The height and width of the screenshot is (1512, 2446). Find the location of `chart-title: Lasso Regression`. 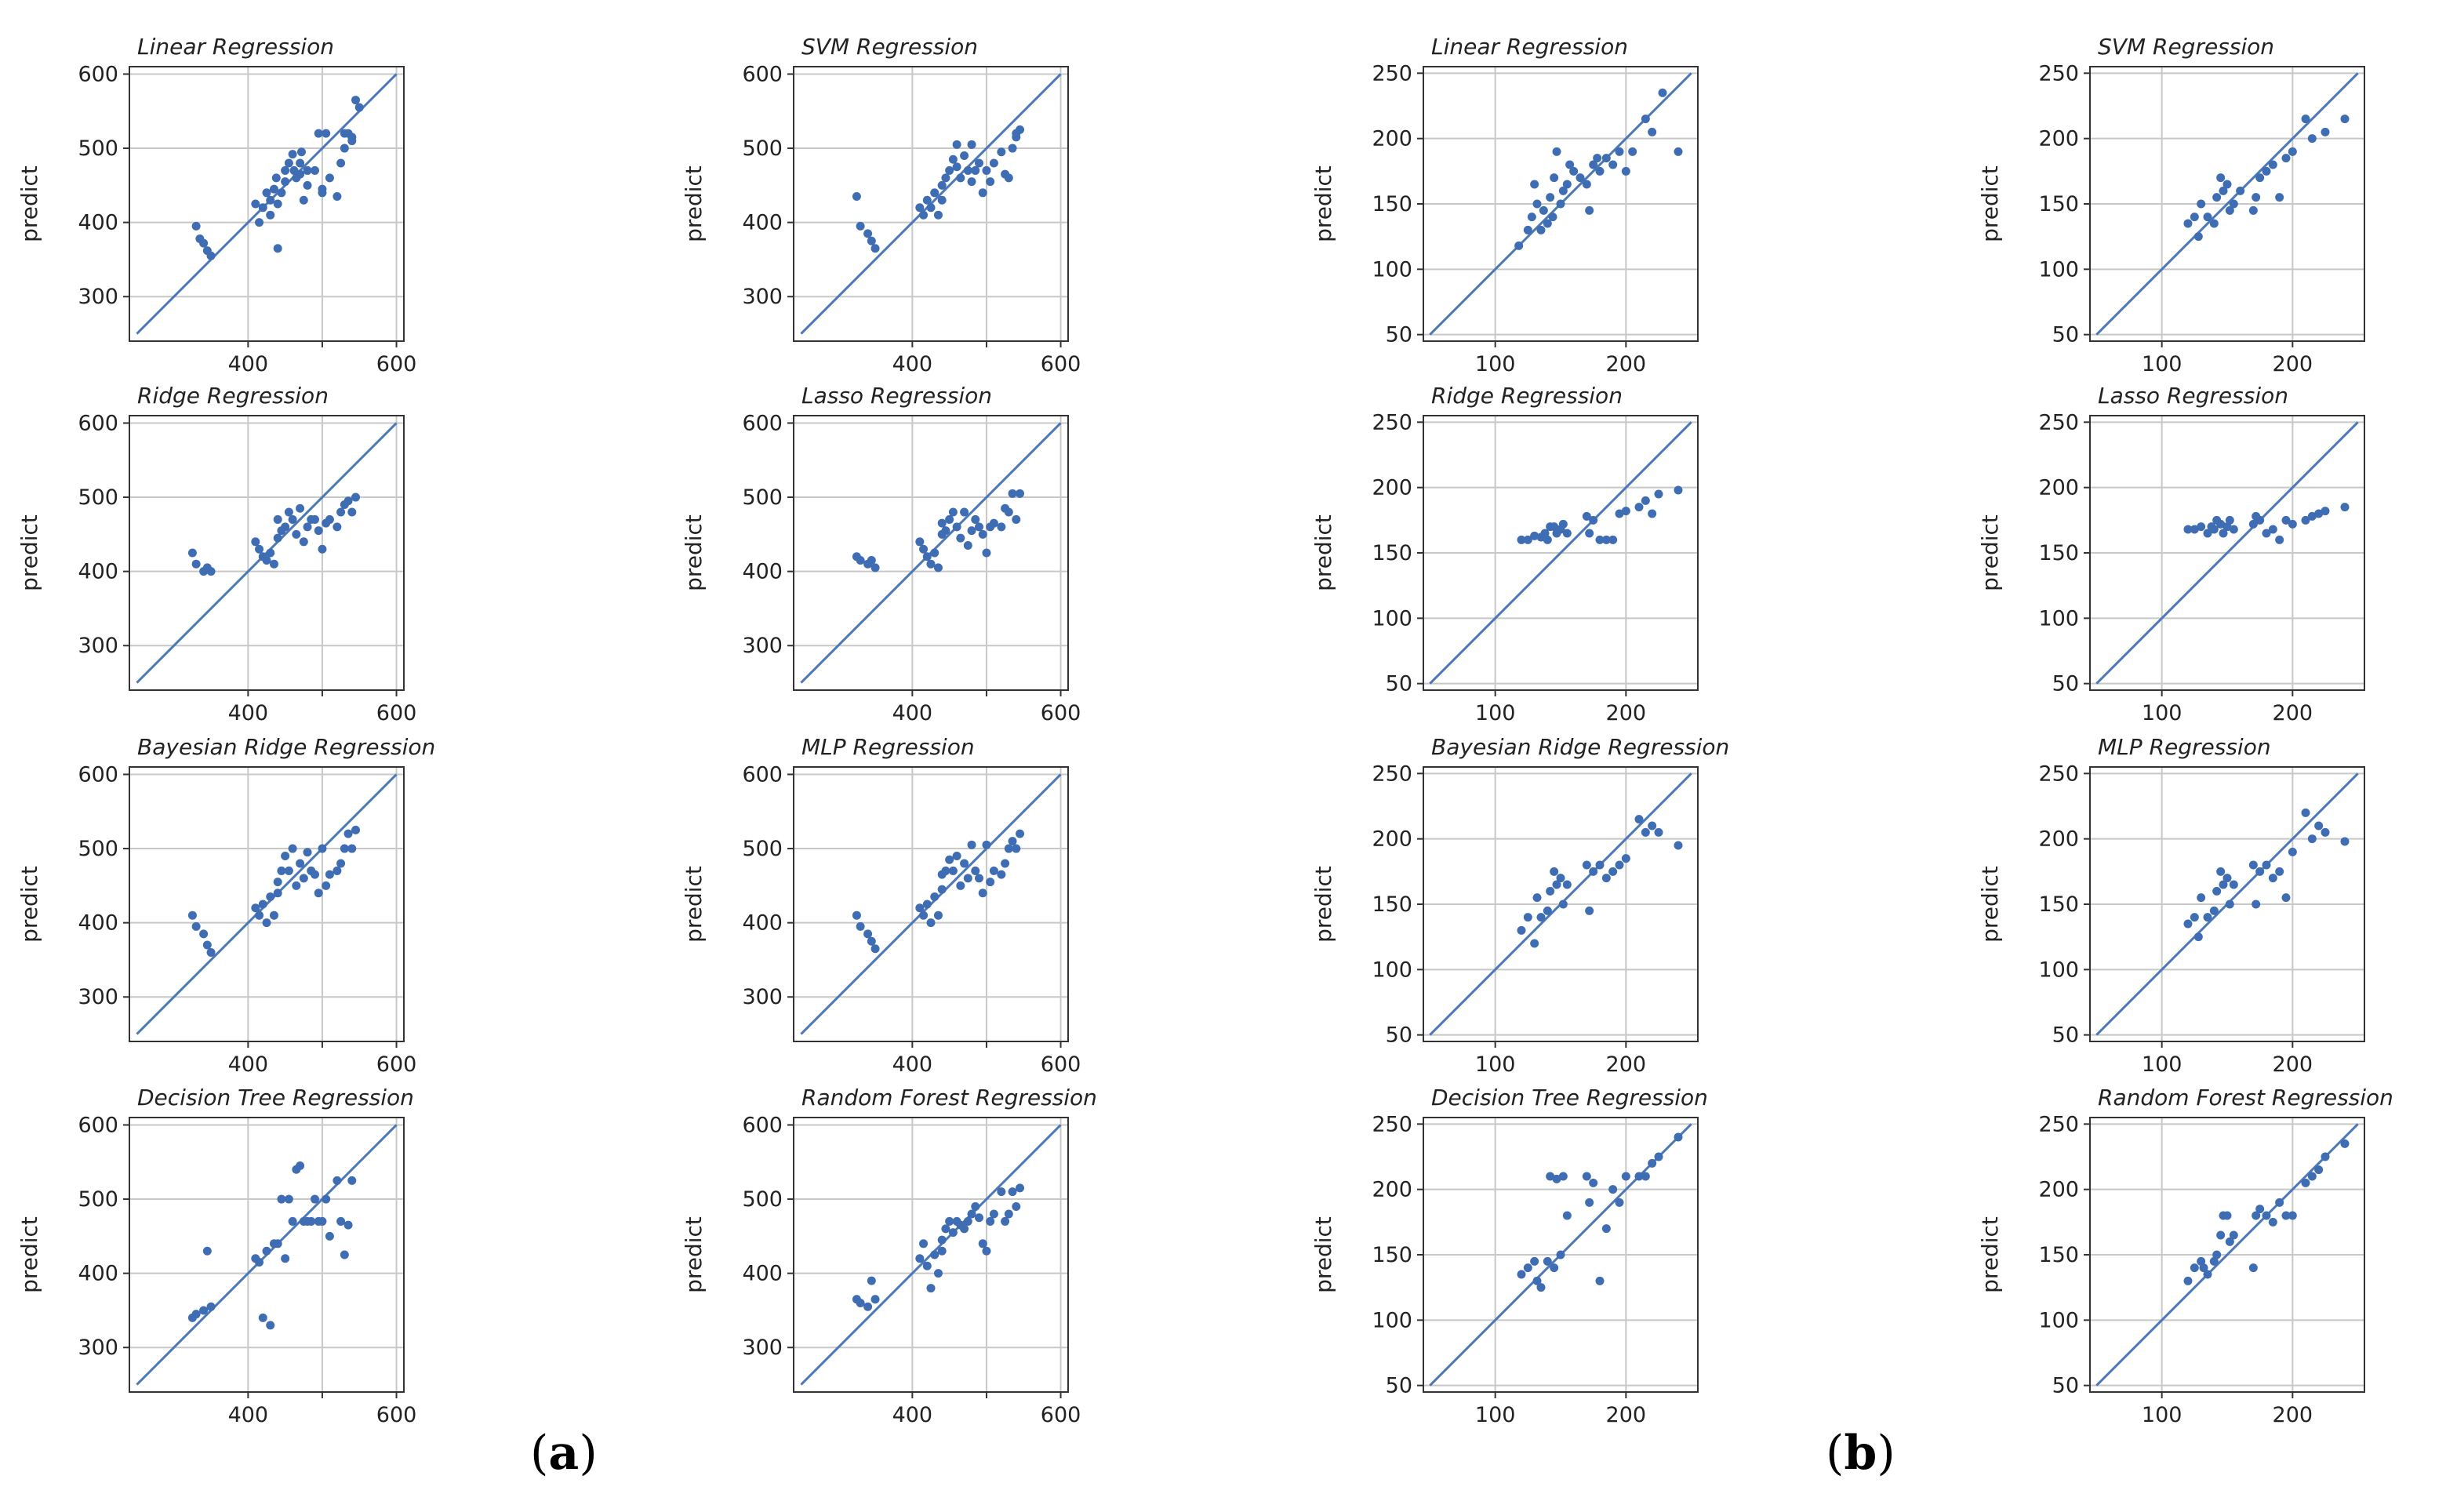

chart-title: Lasso Regression is located at coordinates (896, 396).